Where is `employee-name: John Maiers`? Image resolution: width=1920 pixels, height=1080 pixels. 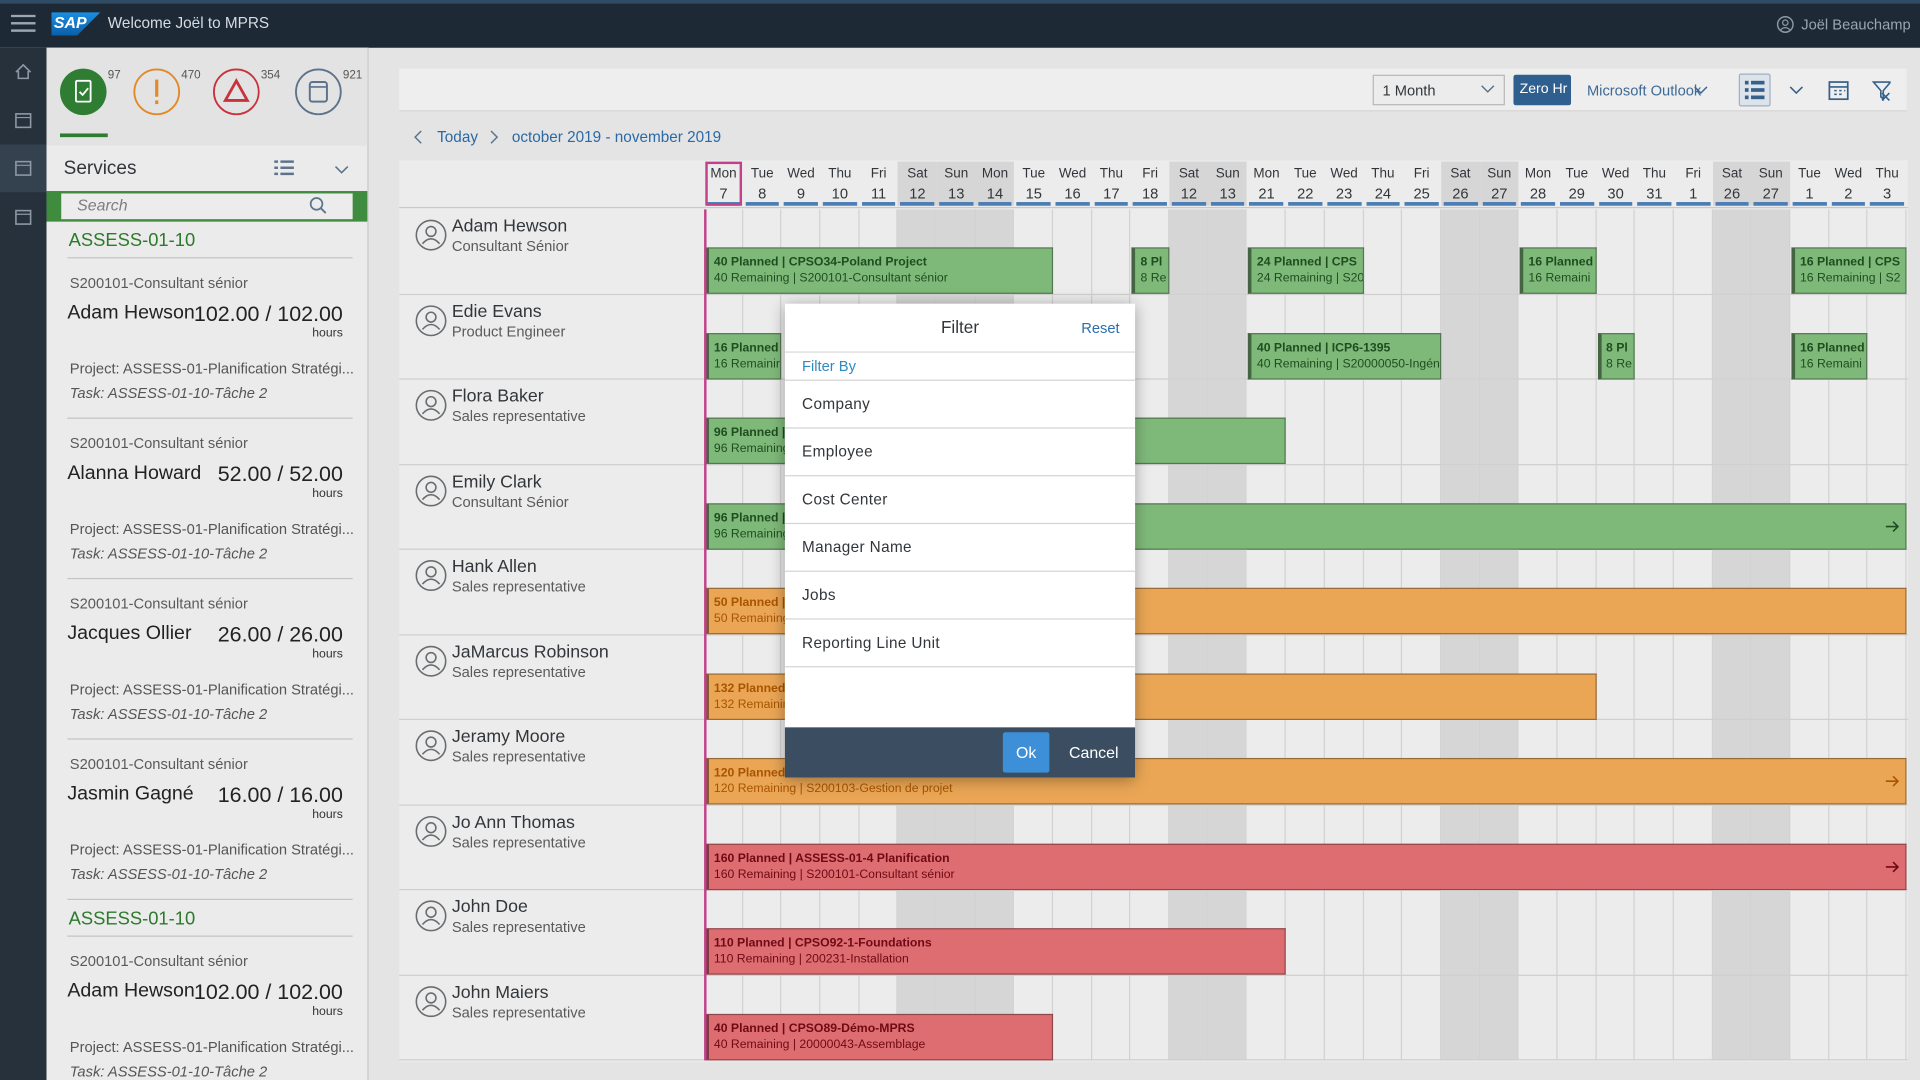
employee-name: John Maiers is located at coordinates (500, 992).